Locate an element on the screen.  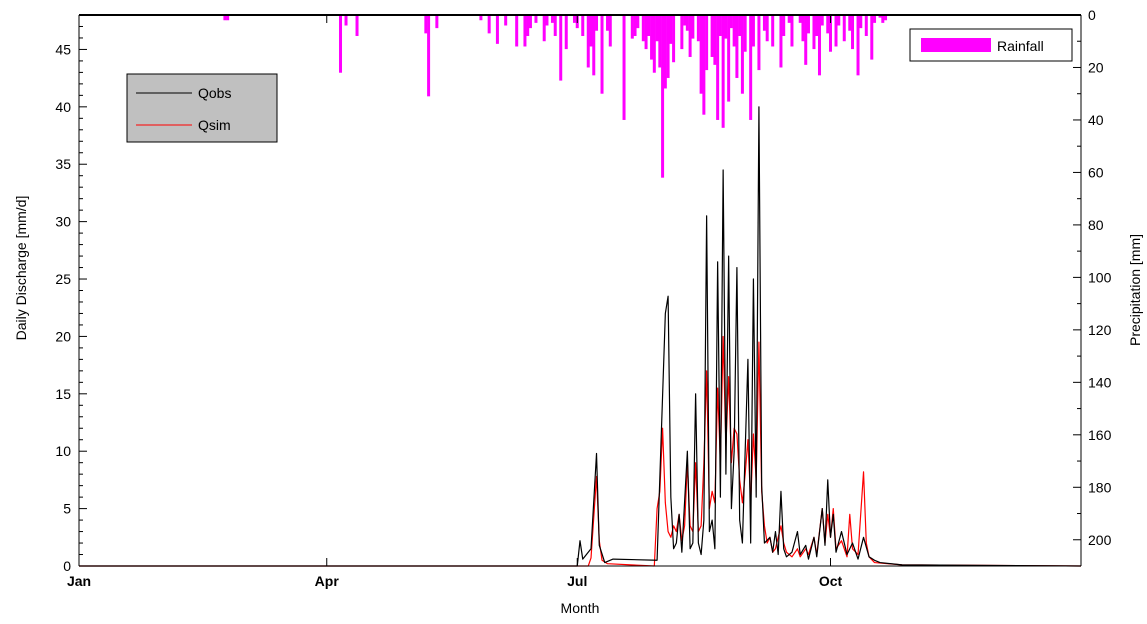
left-tick-label: 15 is located at coordinates (63, 394).